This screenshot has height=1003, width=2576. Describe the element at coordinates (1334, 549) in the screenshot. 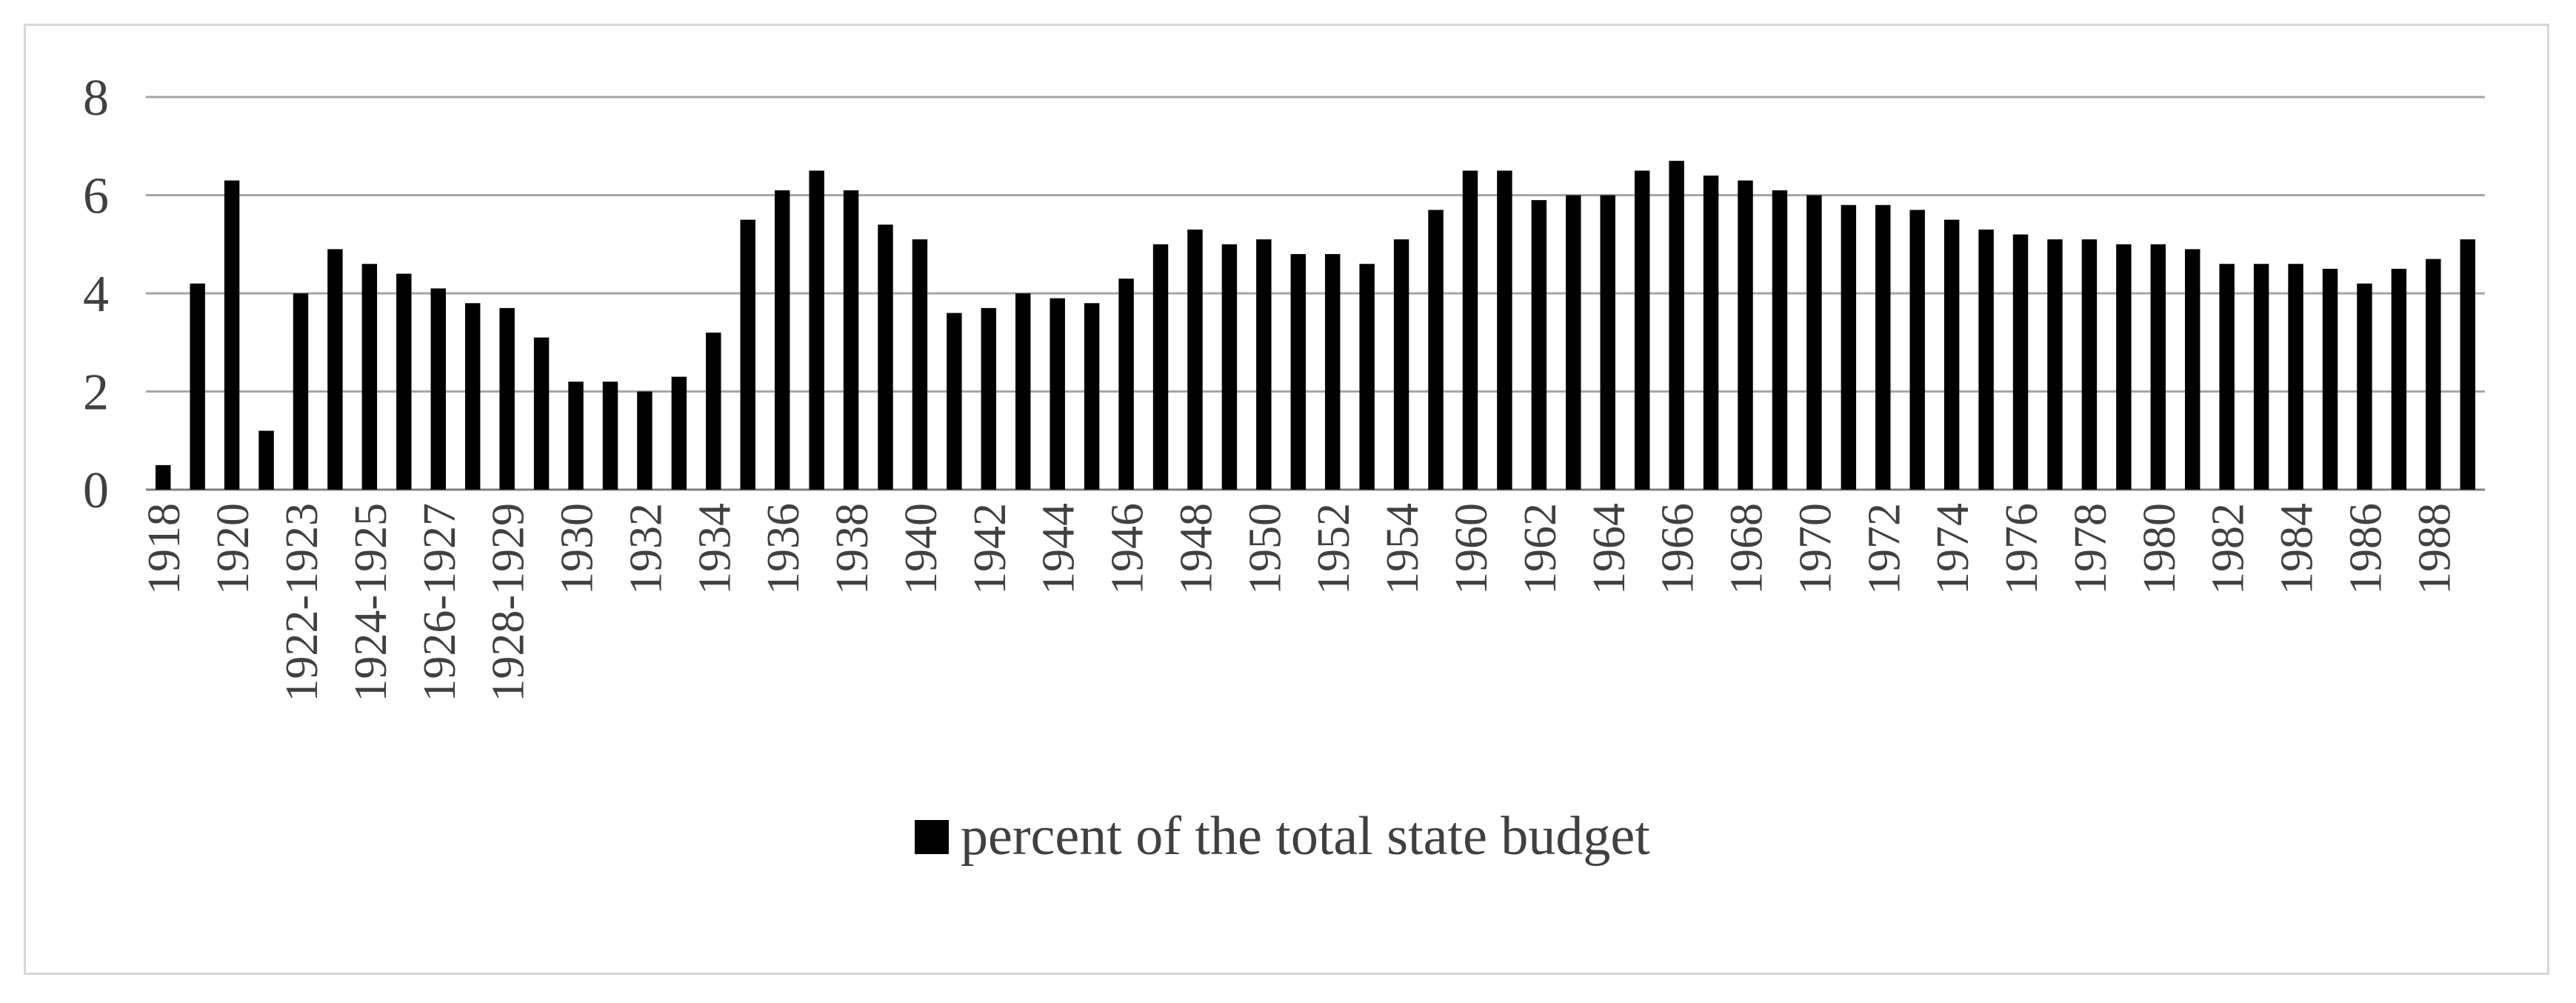

I see `x-tick-label: 1952` at that location.